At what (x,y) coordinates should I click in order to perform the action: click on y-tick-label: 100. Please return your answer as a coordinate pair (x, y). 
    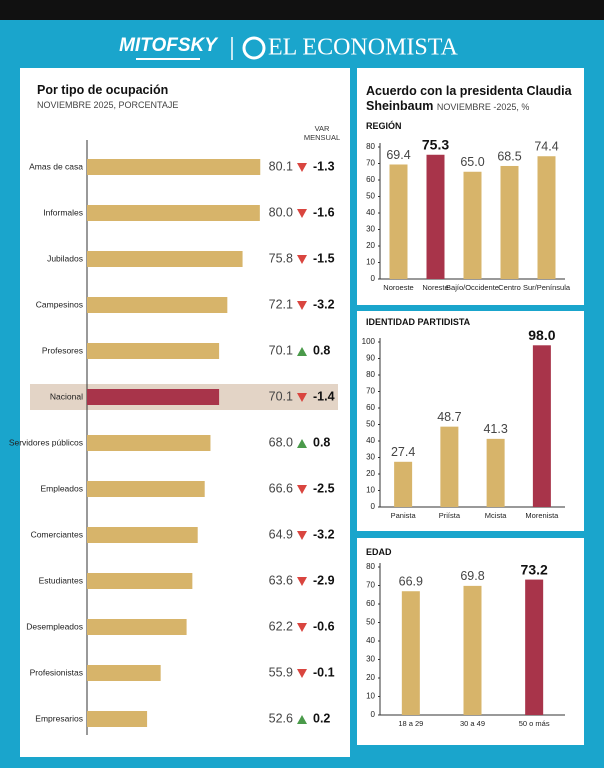
    Looking at the image, I should click on (369, 341).